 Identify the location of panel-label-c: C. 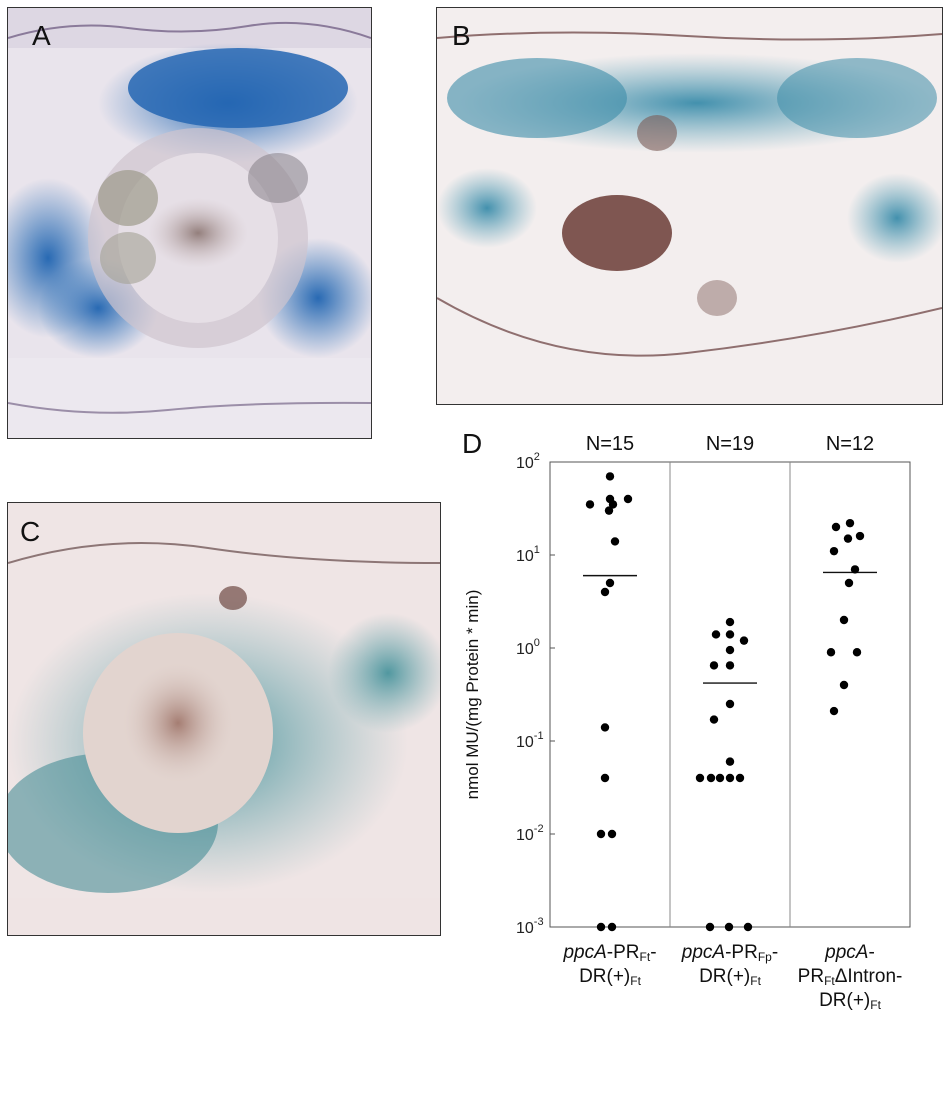
(30, 532).